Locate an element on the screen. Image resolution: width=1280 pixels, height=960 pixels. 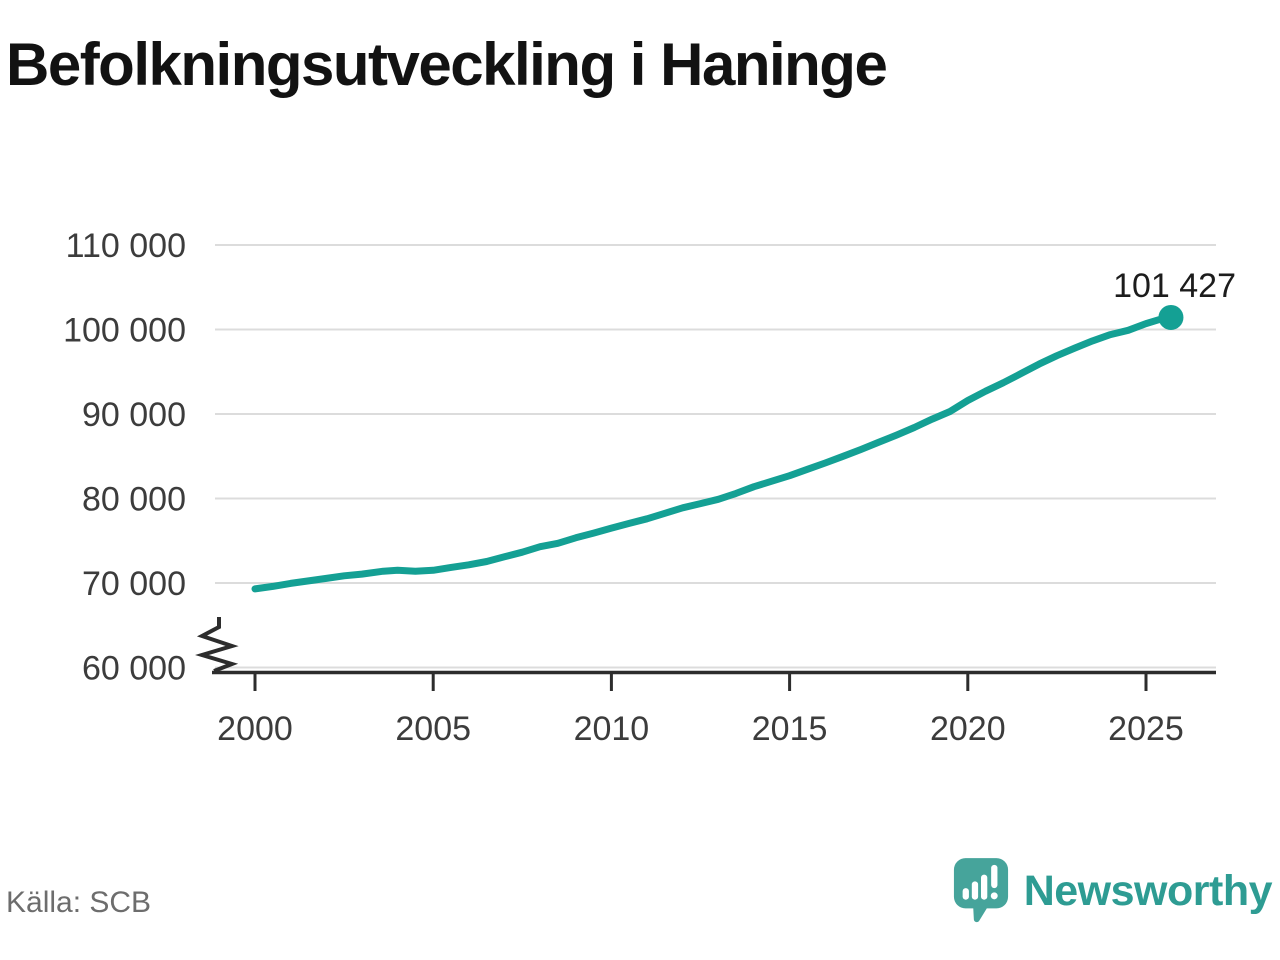
y-tick-label: 70 000 is located at coordinates (134, 584).